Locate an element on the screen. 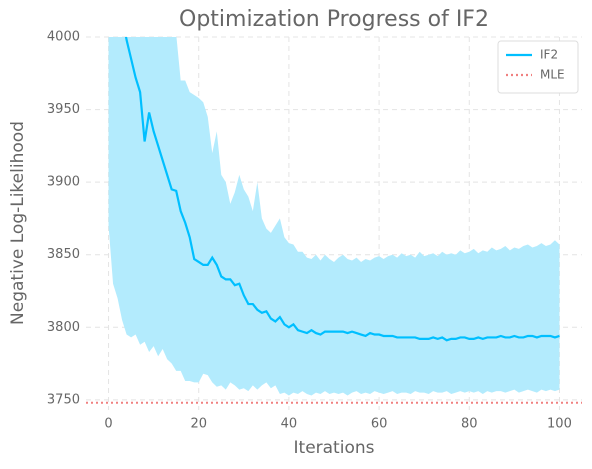 Image resolution: width=592 pixels, height=469 pixels. chart-title: Optimization Progress of IF2 is located at coordinates (334, 19).